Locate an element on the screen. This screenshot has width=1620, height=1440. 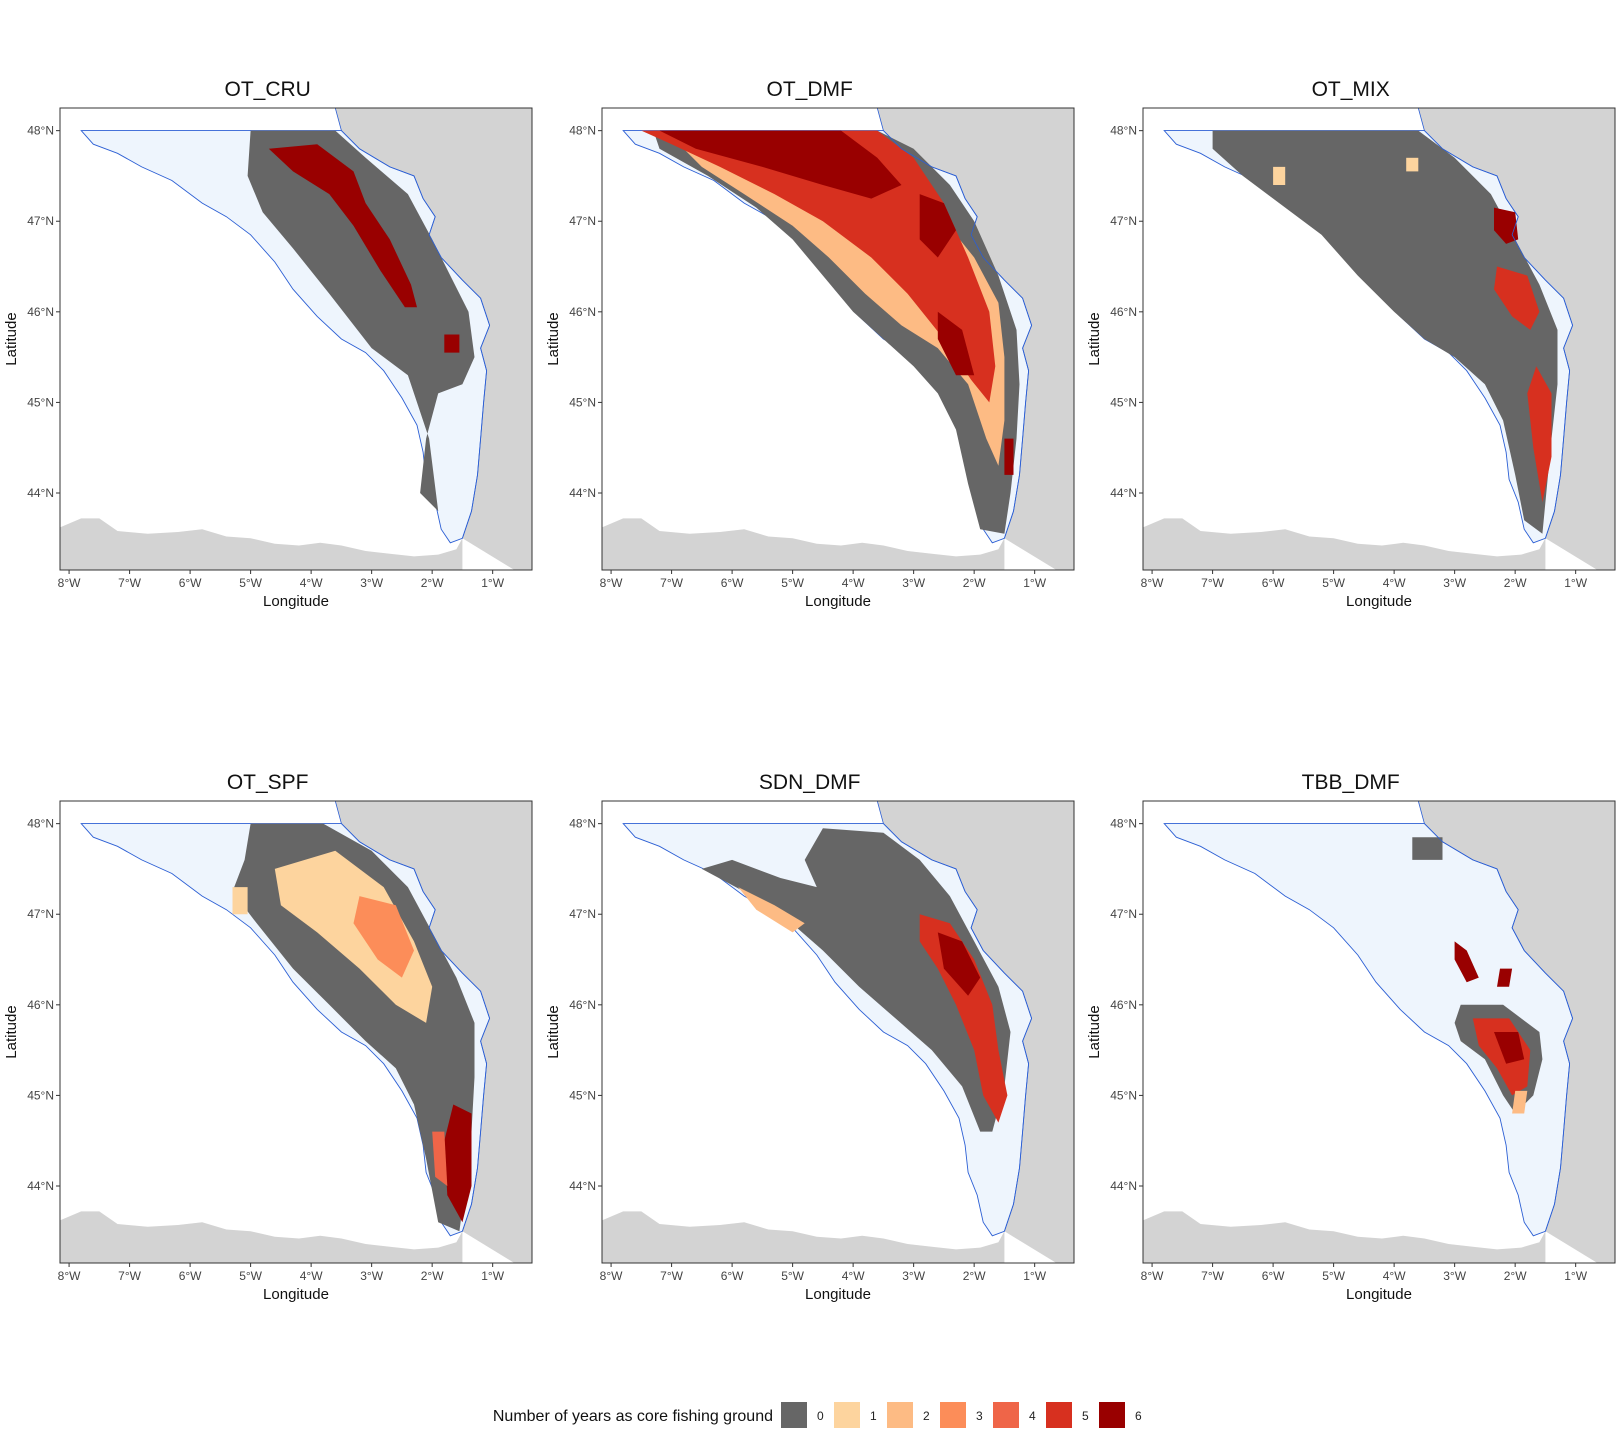
legend-label: 0 is located at coordinates (820, 1416).